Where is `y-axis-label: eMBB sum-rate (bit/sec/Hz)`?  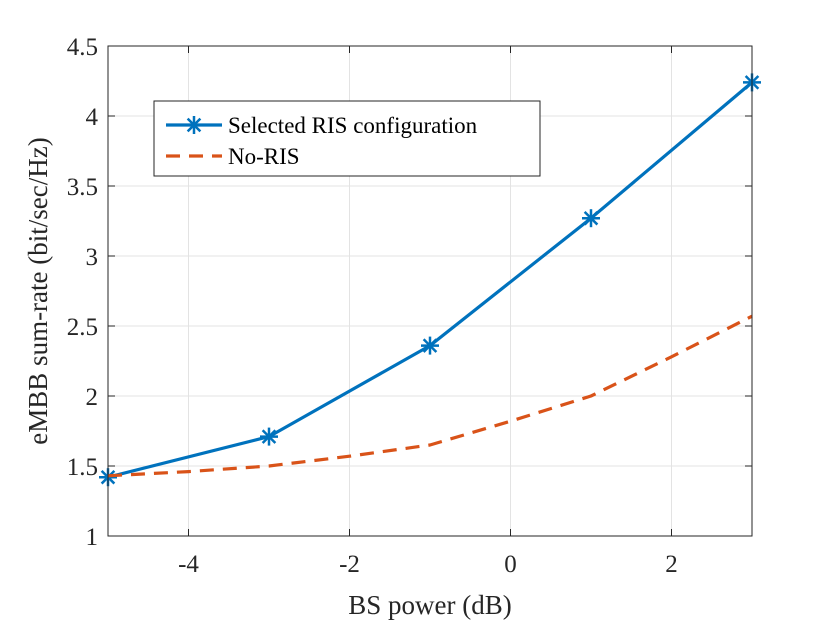 y-axis-label: eMBB sum-rate (bit/sec/Hz) is located at coordinates (38, 290).